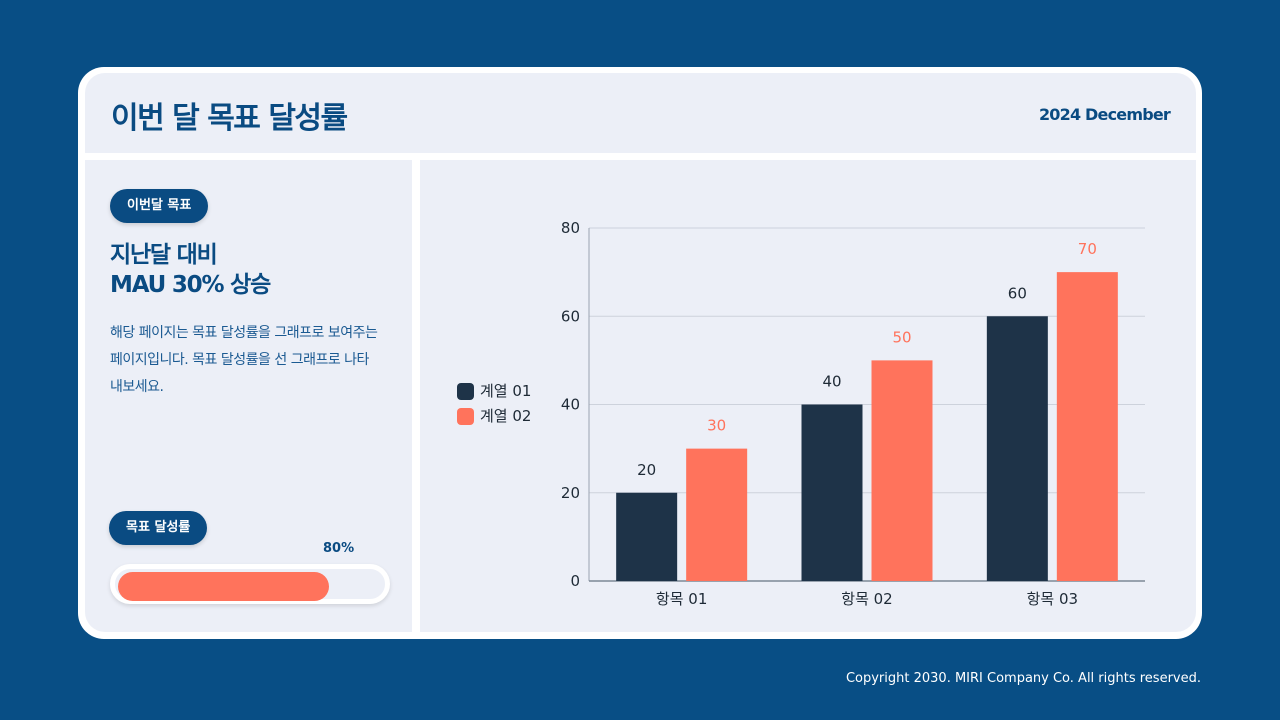  What do you see at coordinates (505, 391) in the screenshot?
I see `legend-label: 계열 01` at bounding box center [505, 391].